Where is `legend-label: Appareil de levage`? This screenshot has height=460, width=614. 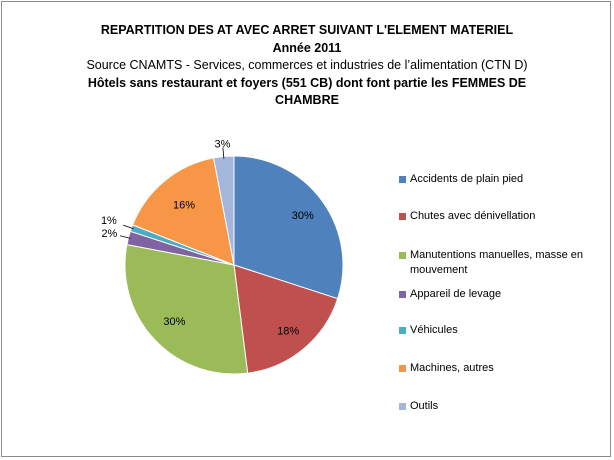
legend-label: Appareil de levage is located at coordinates (456, 294).